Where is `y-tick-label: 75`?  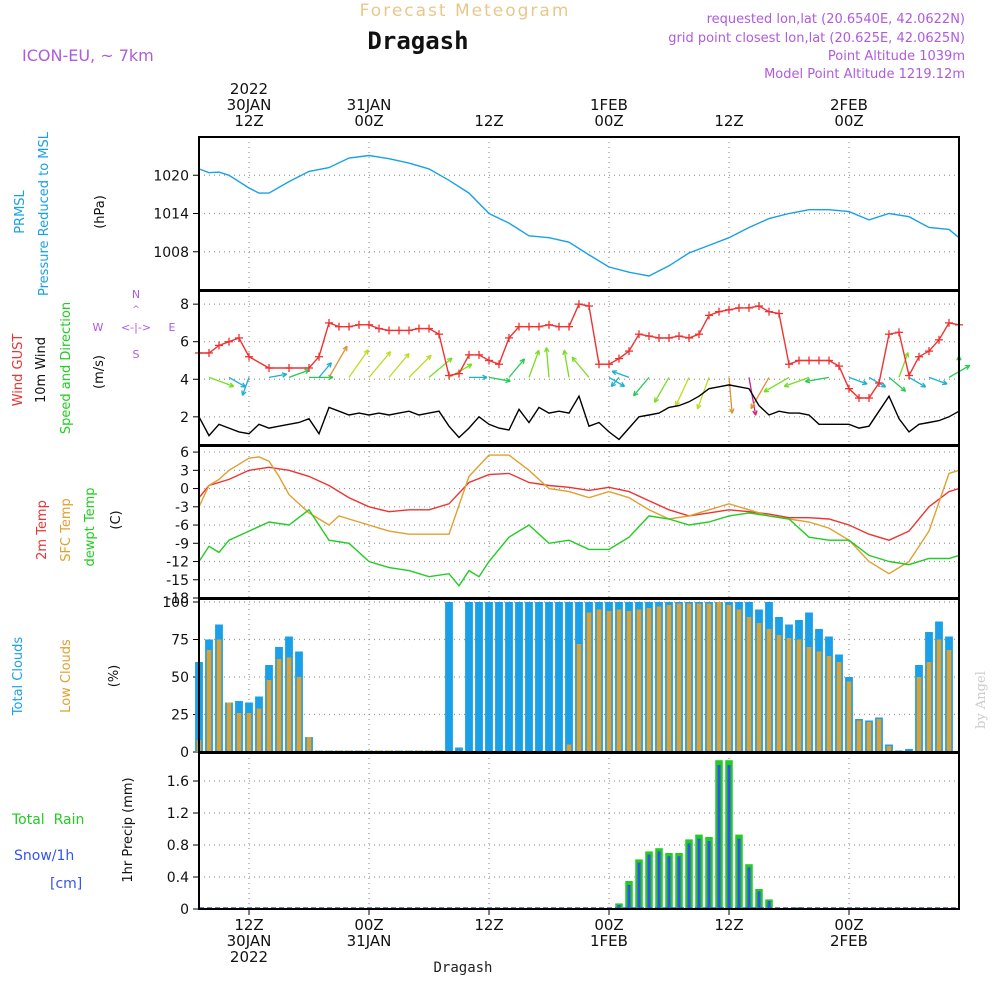
y-tick-label: 75 is located at coordinates (180, 641).